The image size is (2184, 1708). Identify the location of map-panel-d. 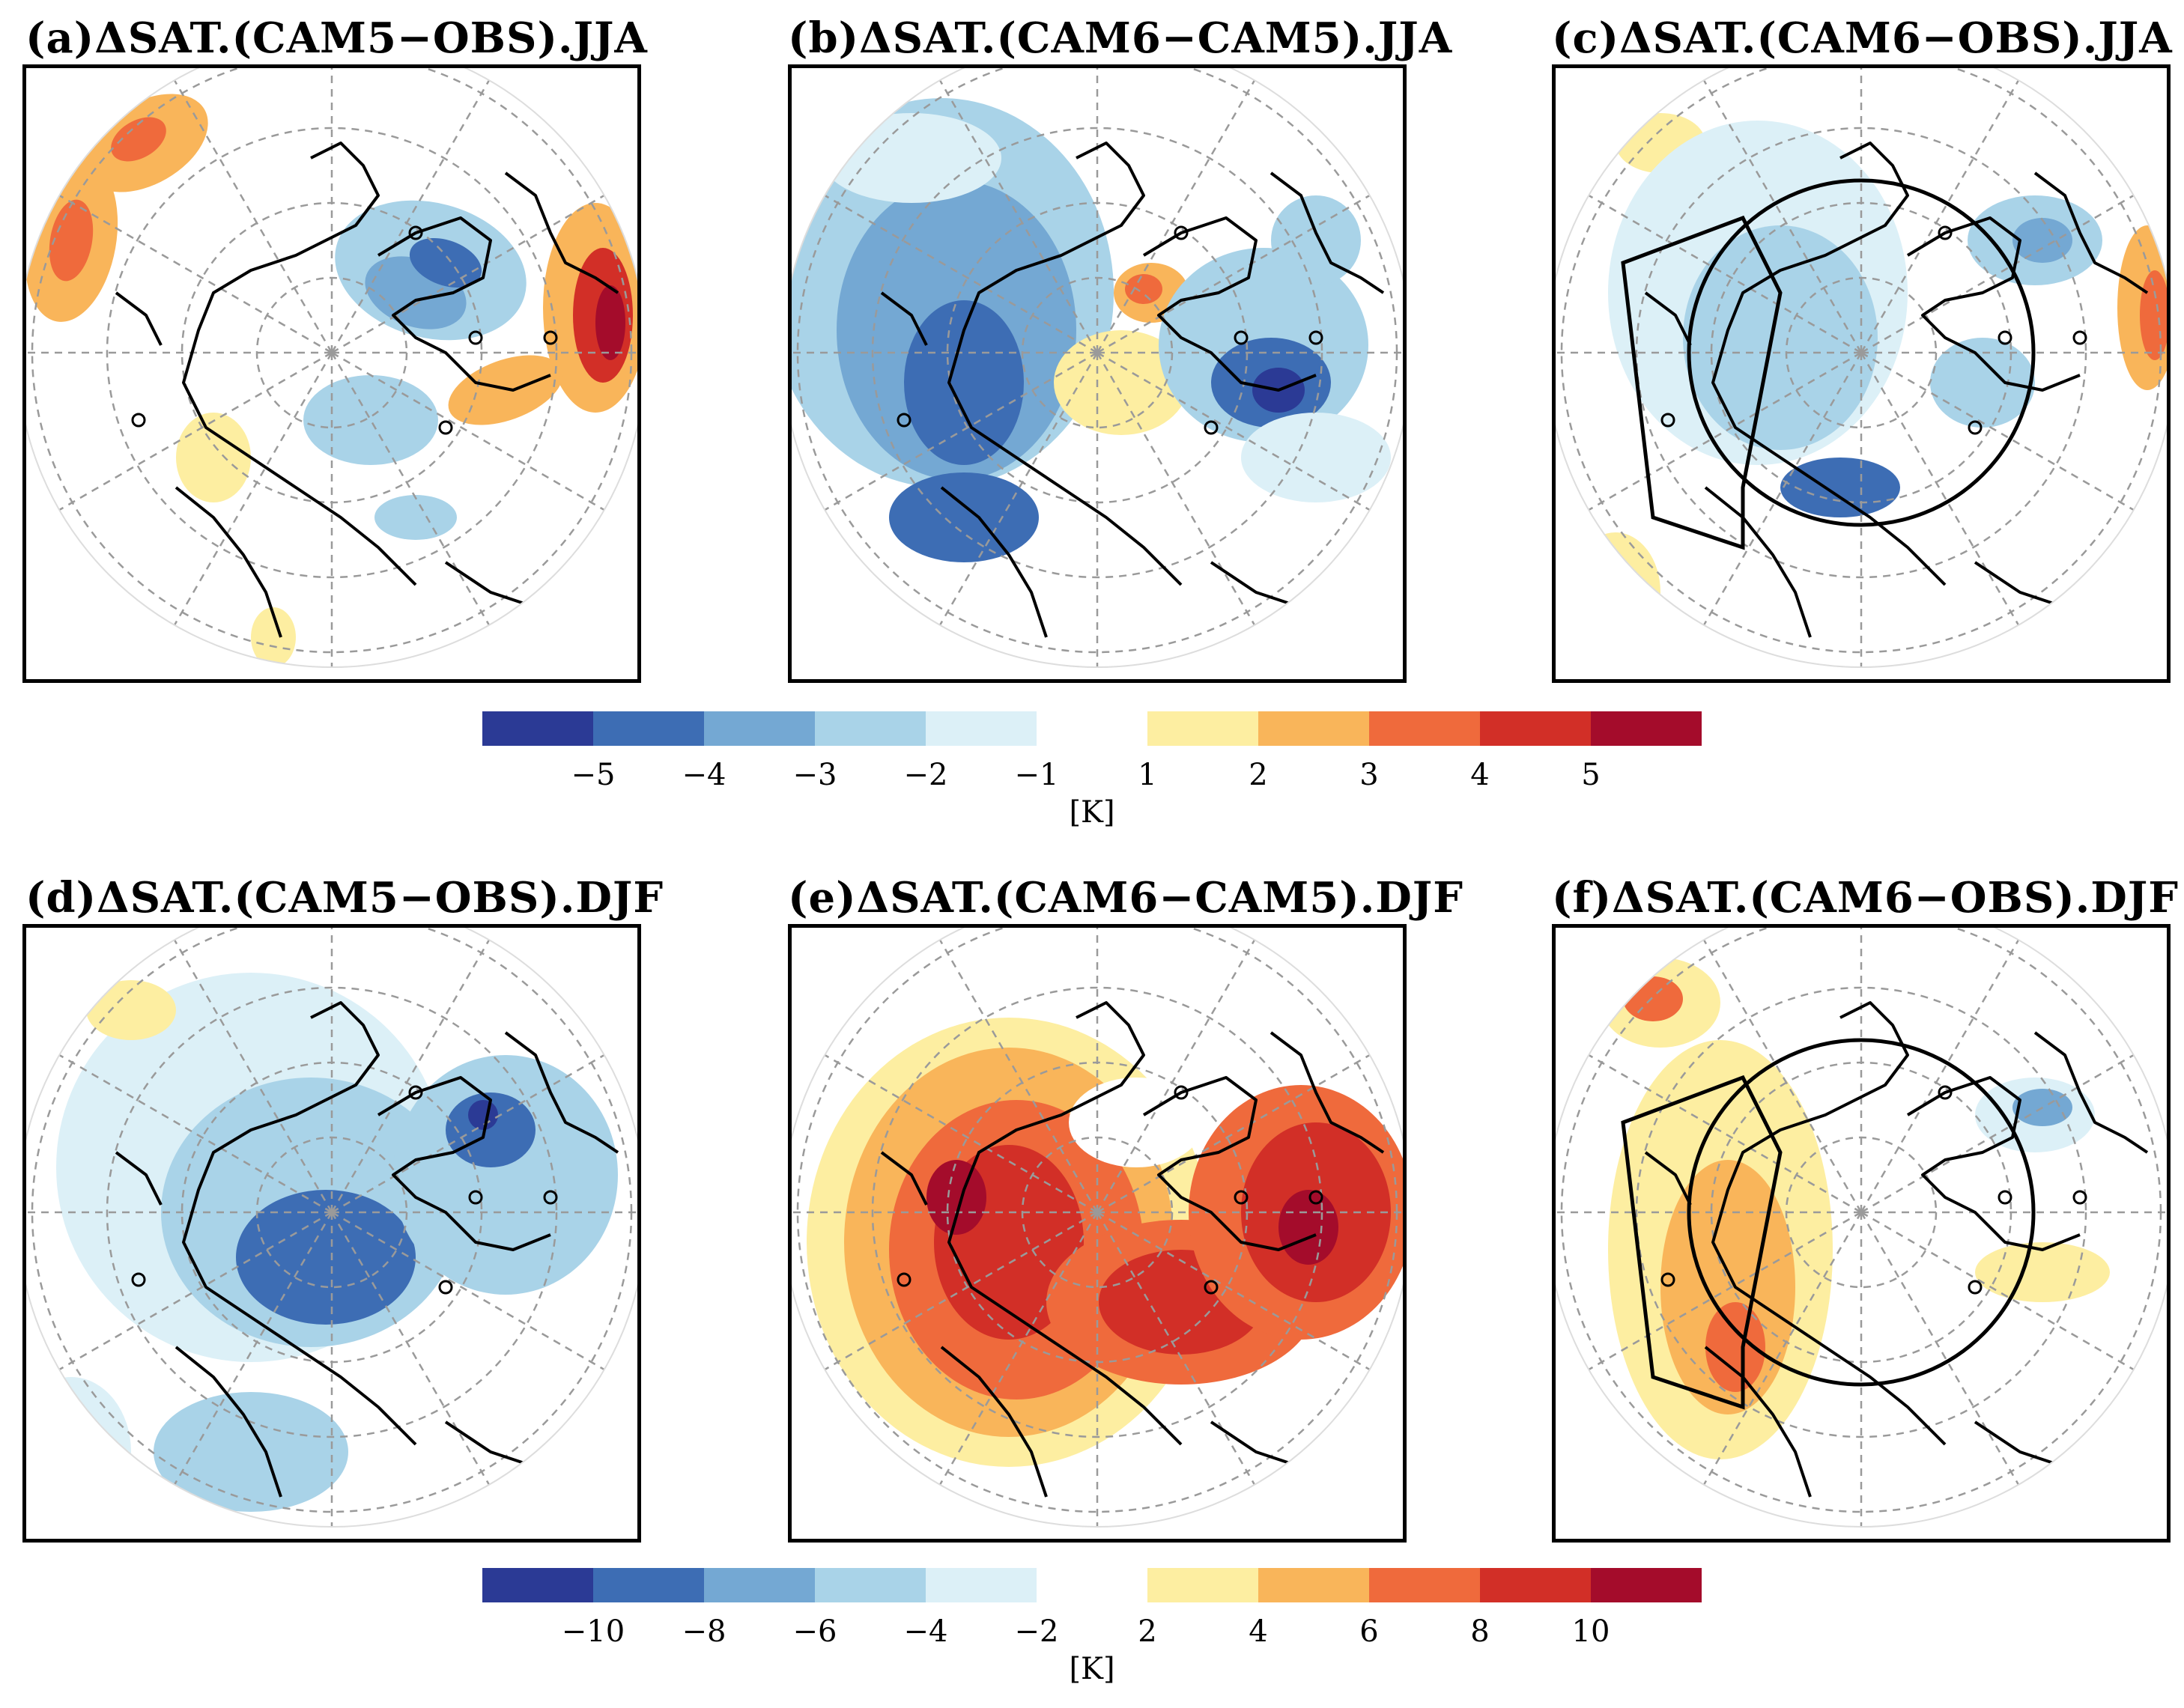
(331, 1233).